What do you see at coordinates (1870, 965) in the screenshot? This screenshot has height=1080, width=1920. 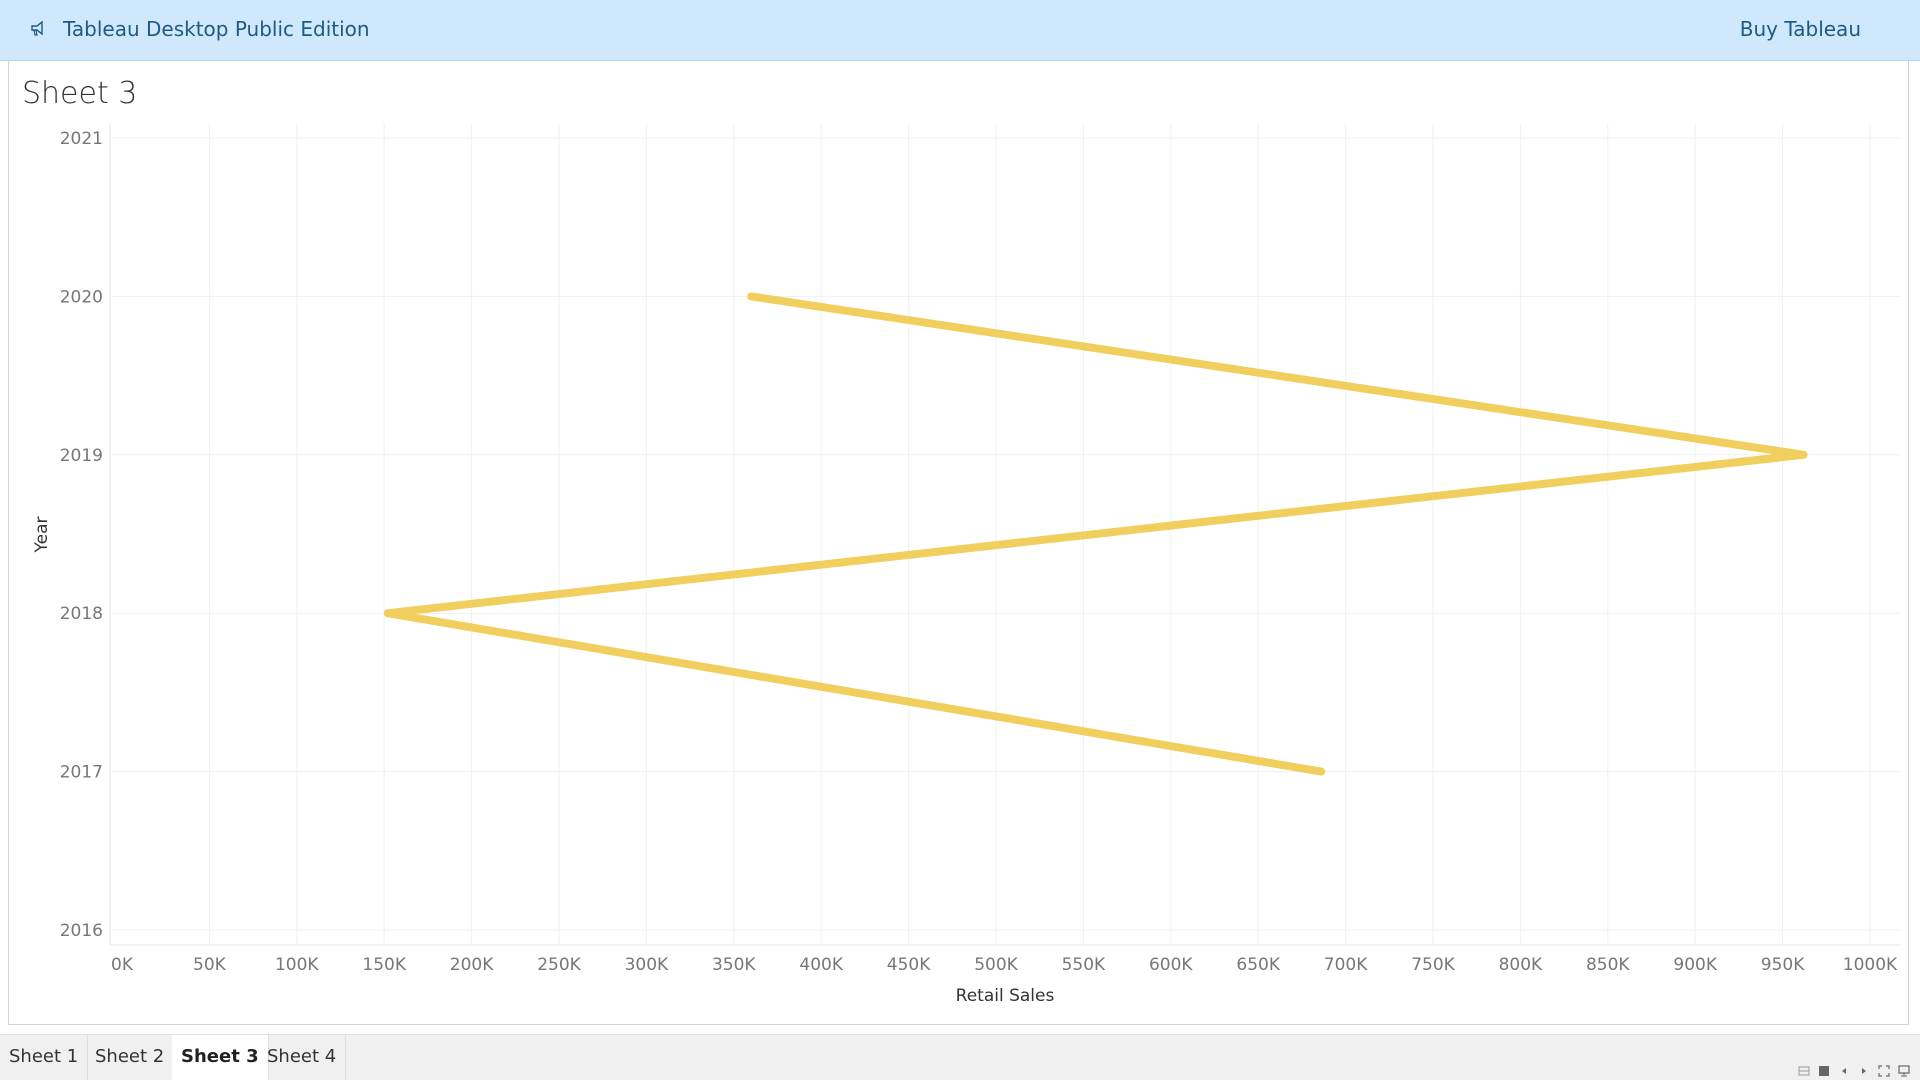 I see `x-tick-label: 1000K` at bounding box center [1870, 965].